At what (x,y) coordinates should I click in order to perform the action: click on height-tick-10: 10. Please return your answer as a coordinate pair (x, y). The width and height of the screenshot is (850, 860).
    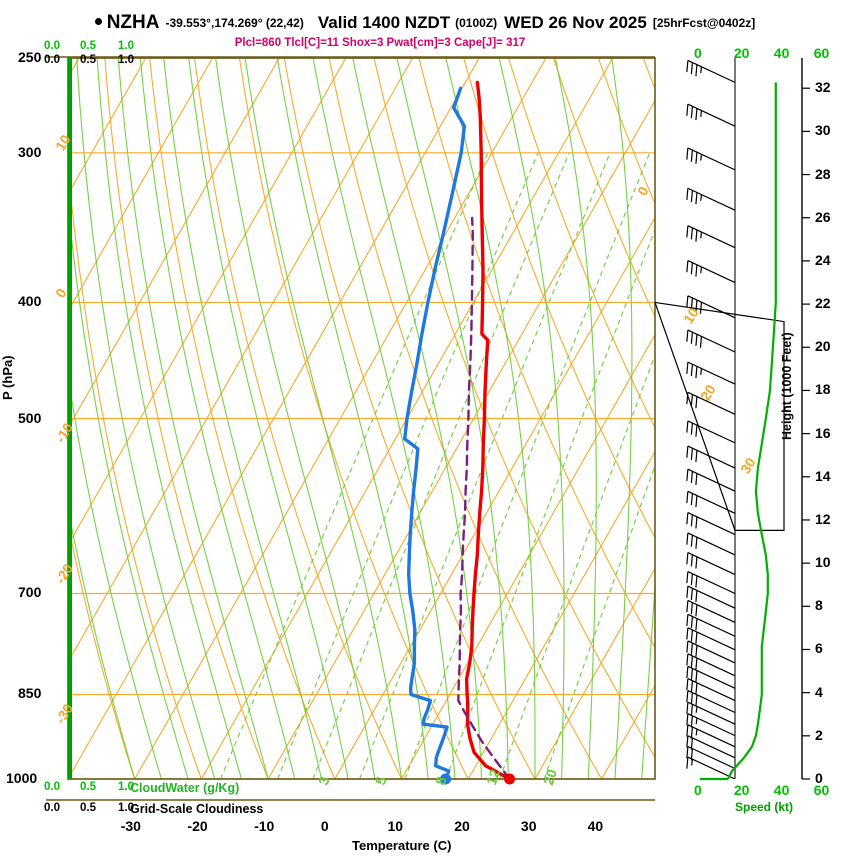
    Looking at the image, I should click on (823, 562).